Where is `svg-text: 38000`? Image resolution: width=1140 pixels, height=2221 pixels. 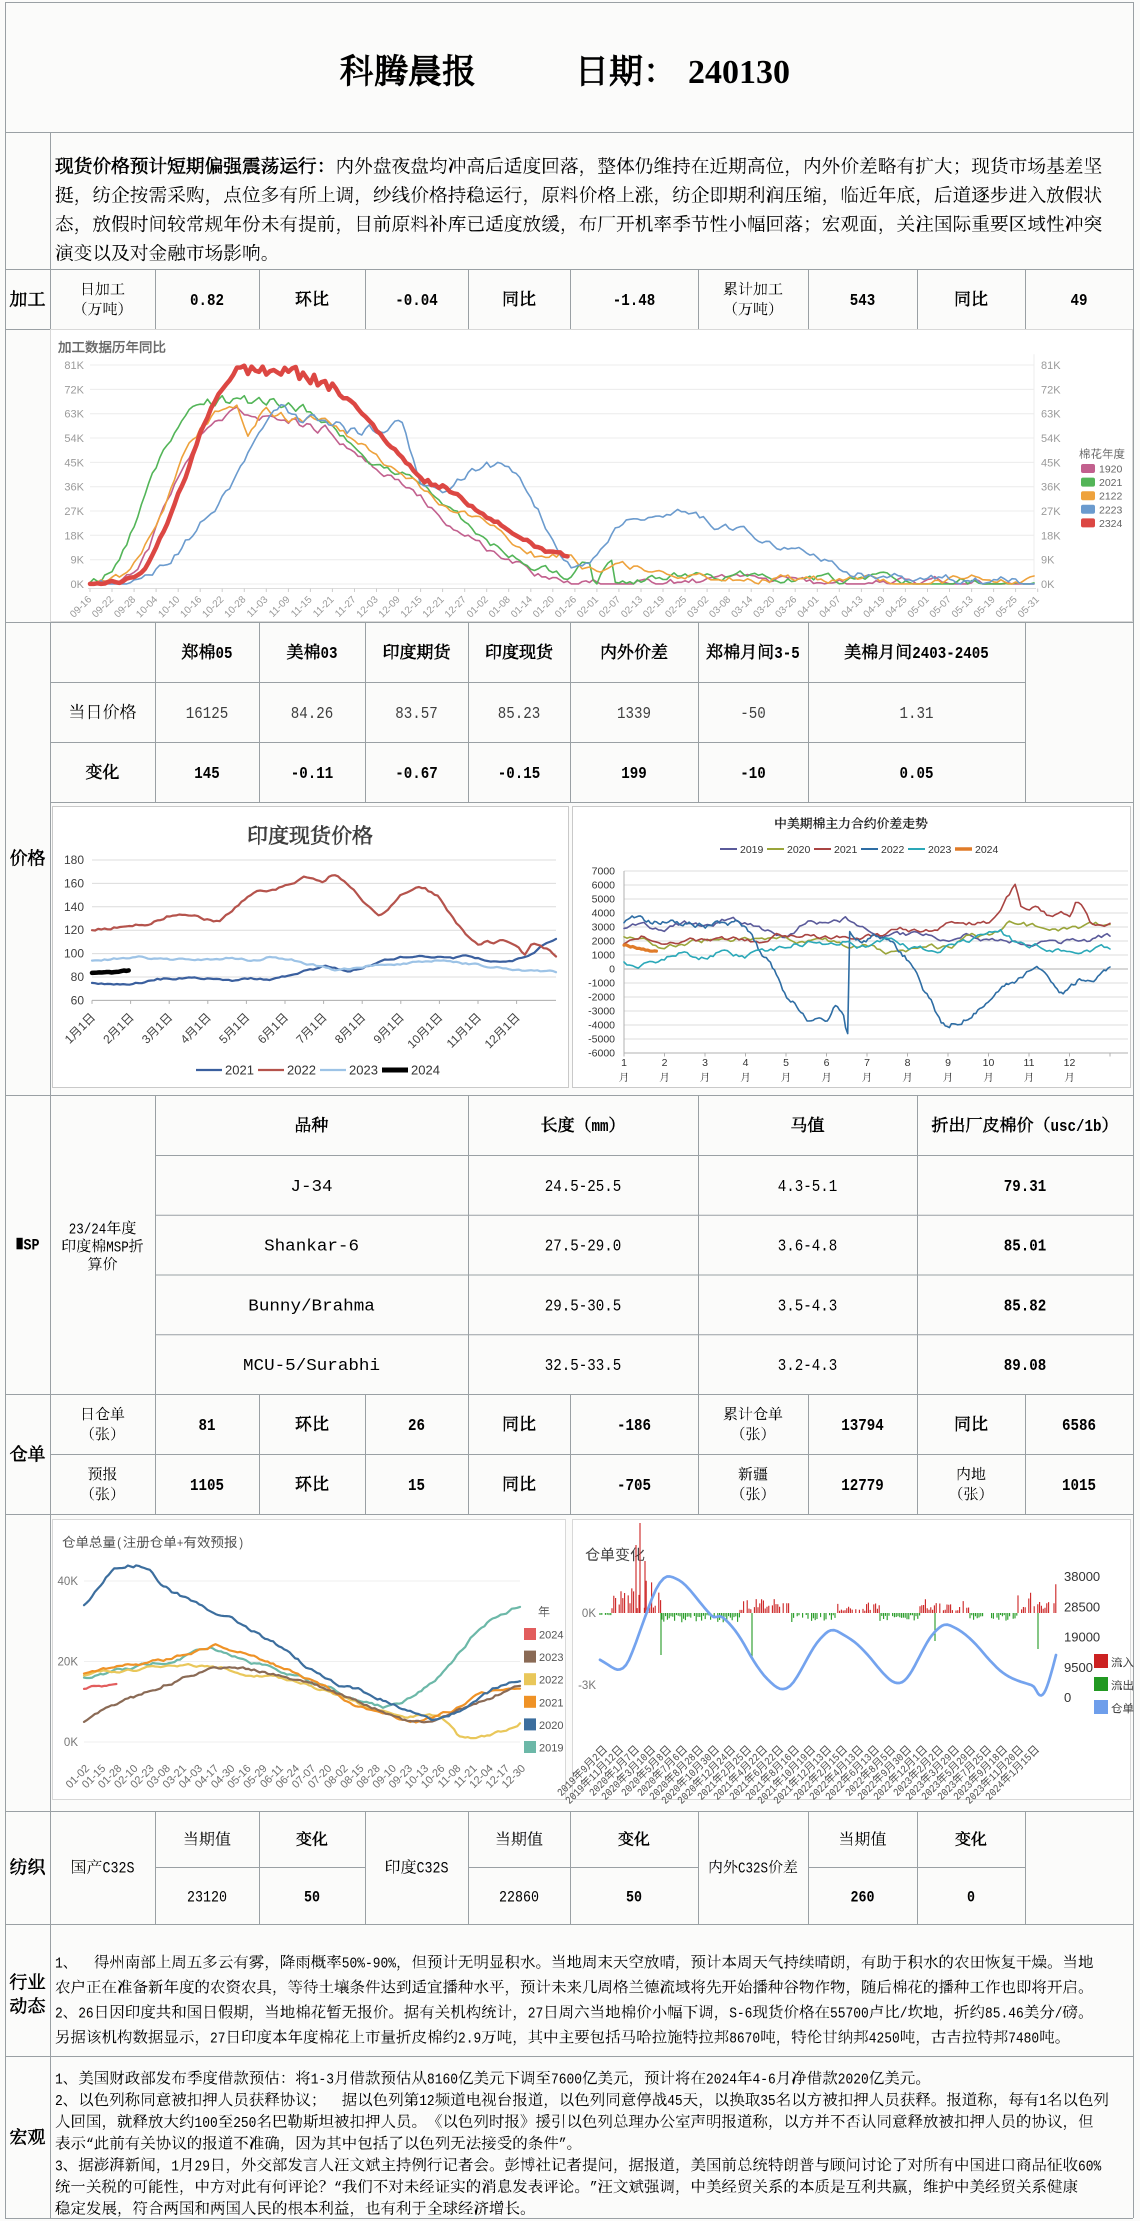
svg-text: 38000 is located at coordinates (1082, 1576).